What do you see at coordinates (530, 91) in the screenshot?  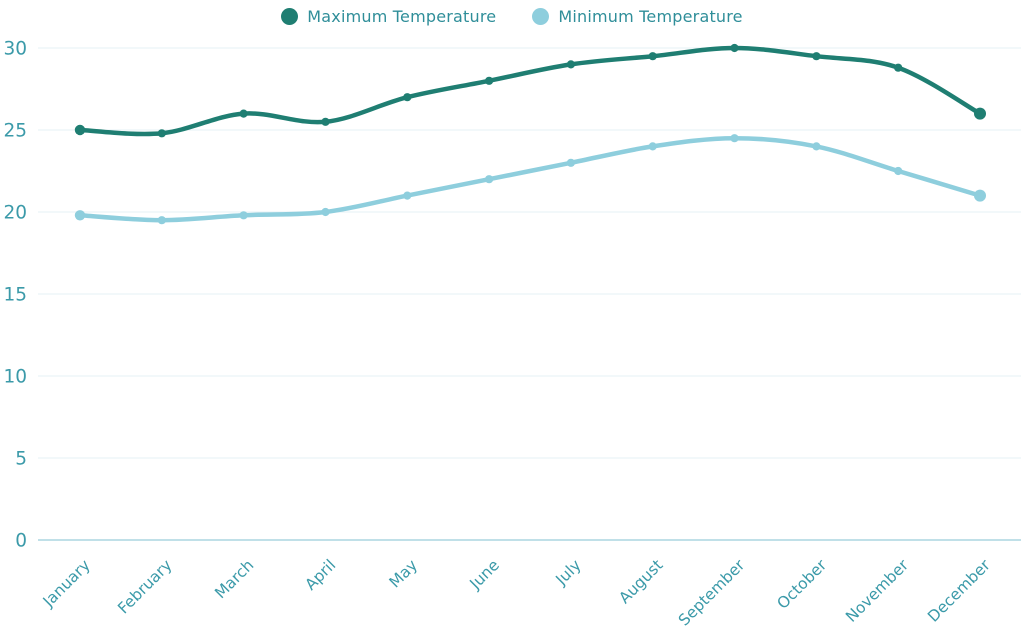 I see `series-line-maximum-temperature` at bounding box center [530, 91].